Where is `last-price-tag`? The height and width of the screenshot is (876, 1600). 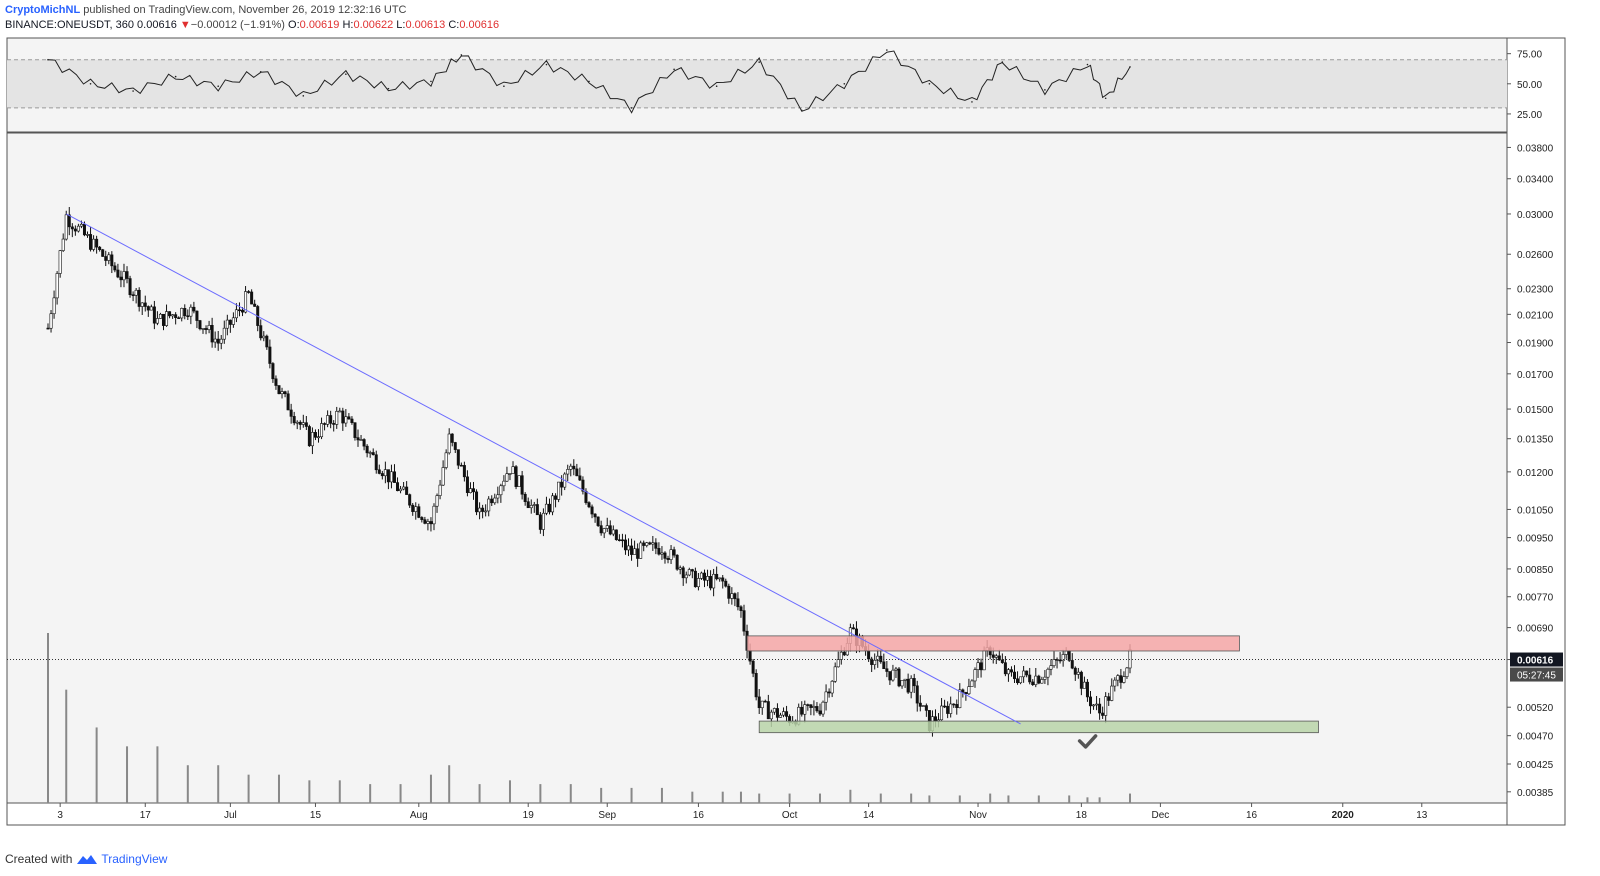 last-price-tag is located at coordinates (1536, 659).